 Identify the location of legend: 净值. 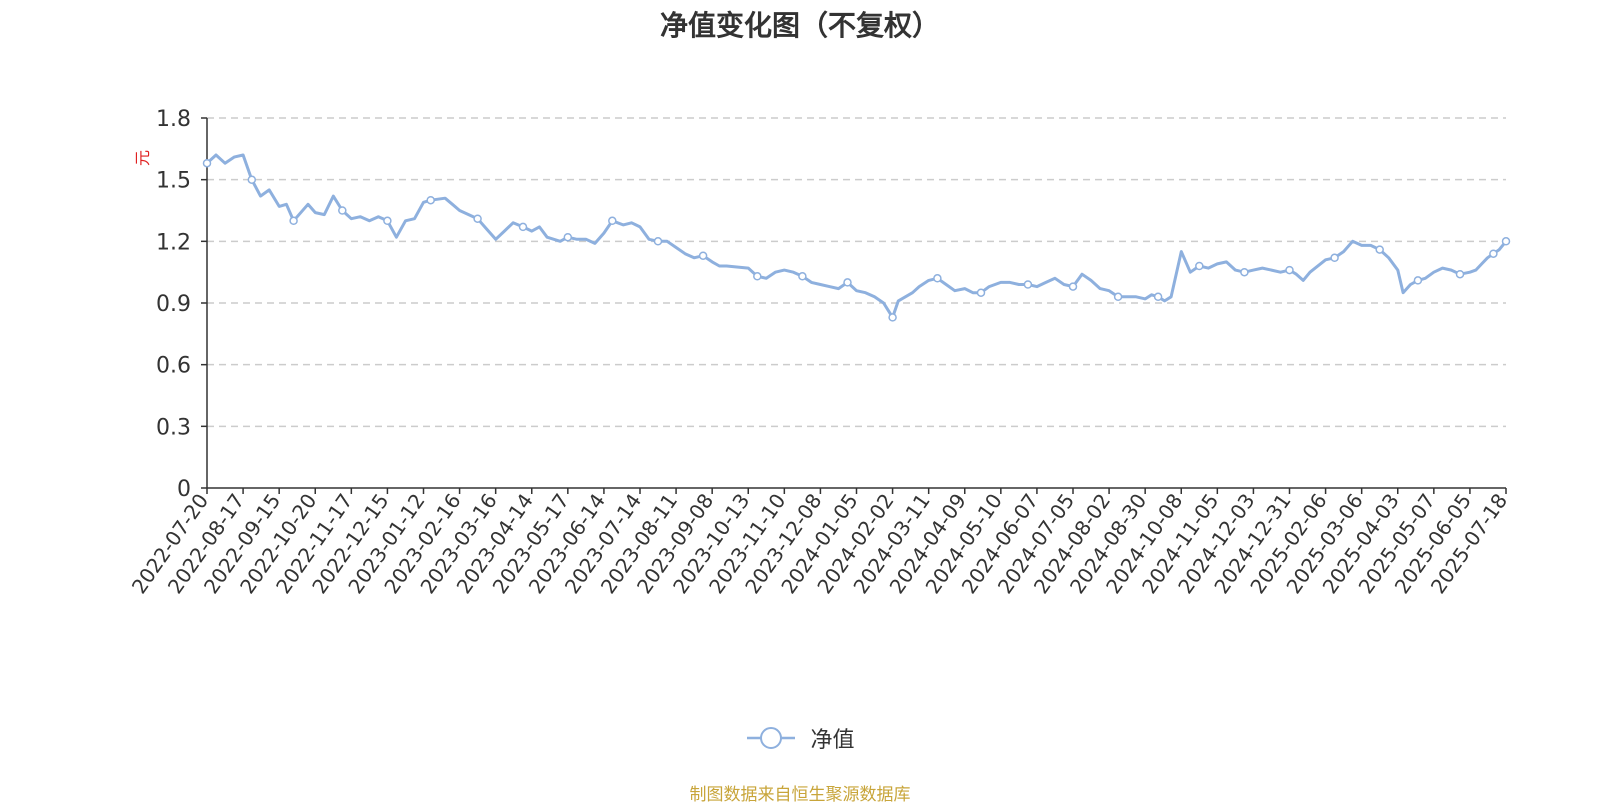
(800, 738).